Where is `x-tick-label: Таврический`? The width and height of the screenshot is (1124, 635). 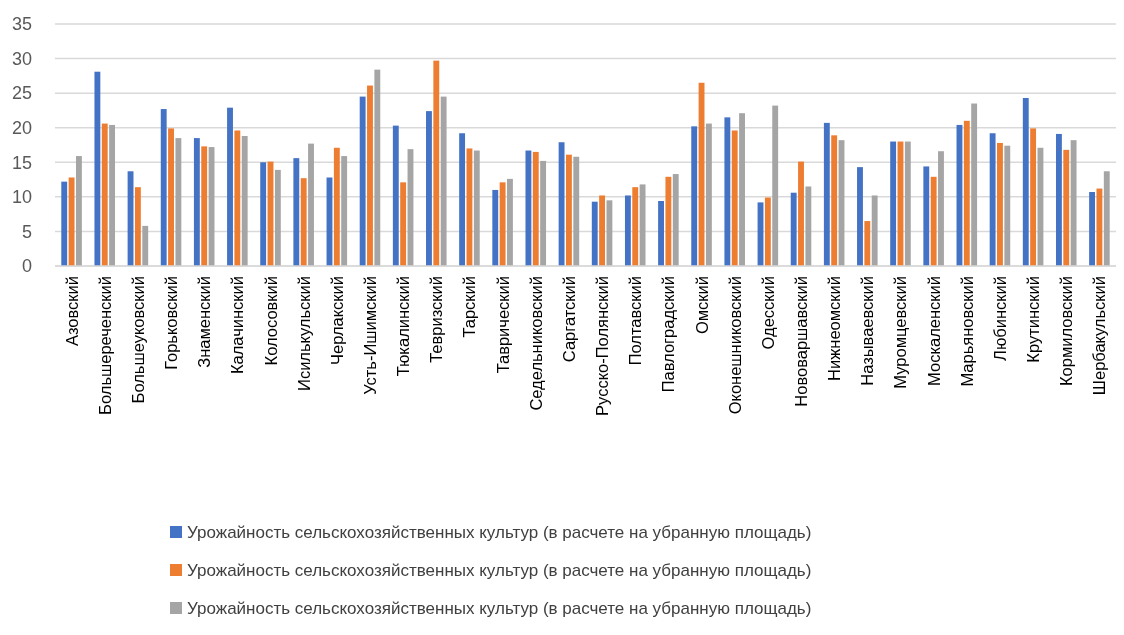 x-tick-label: Таврический is located at coordinates (502, 325).